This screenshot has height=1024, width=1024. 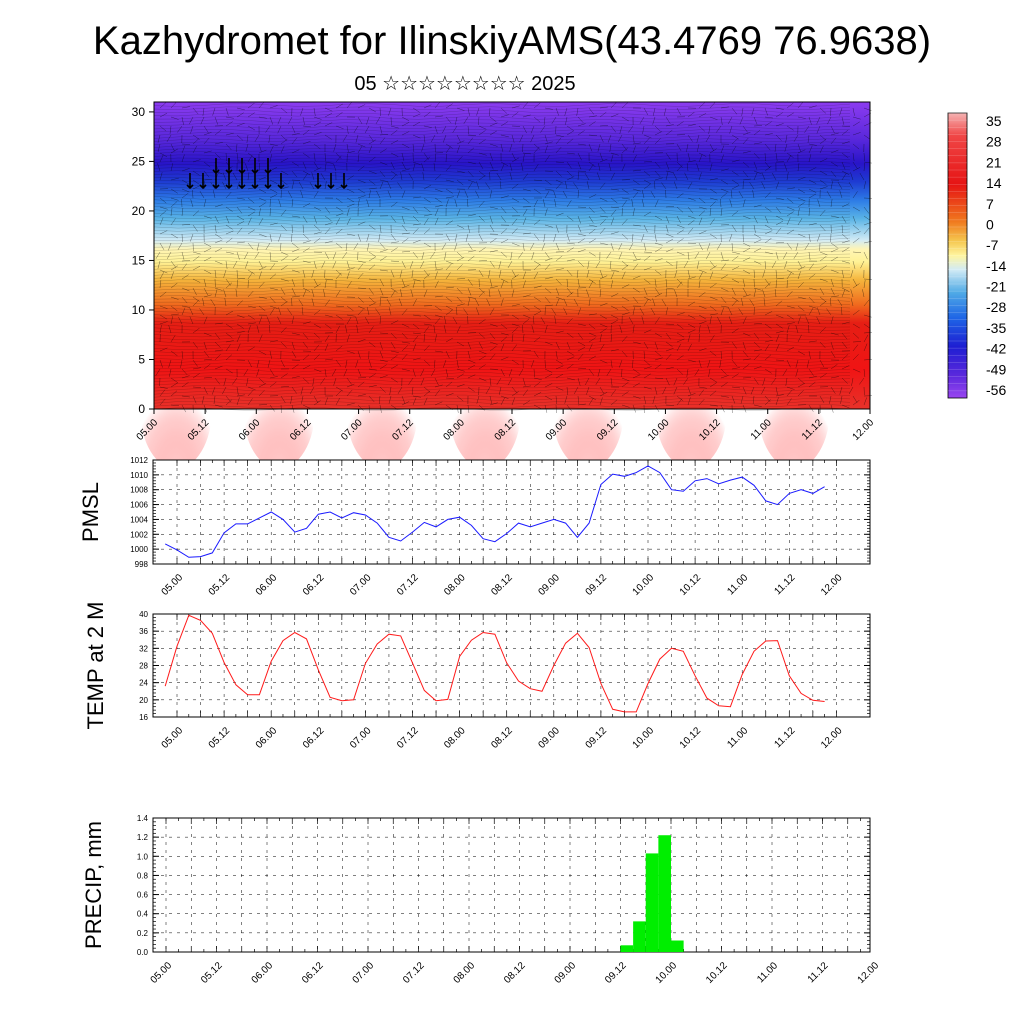 I want to click on y-tick-label: 16, so click(x=143, y=717).